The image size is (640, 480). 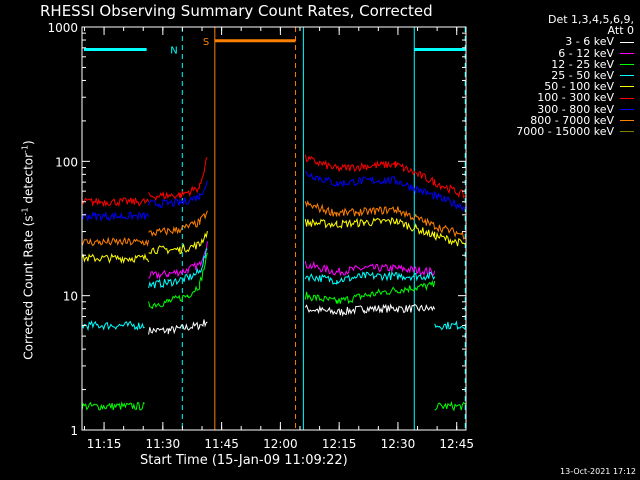 I want to click on timestamp: 13-Oct-2021 17:12, so click(x=598, y=471).